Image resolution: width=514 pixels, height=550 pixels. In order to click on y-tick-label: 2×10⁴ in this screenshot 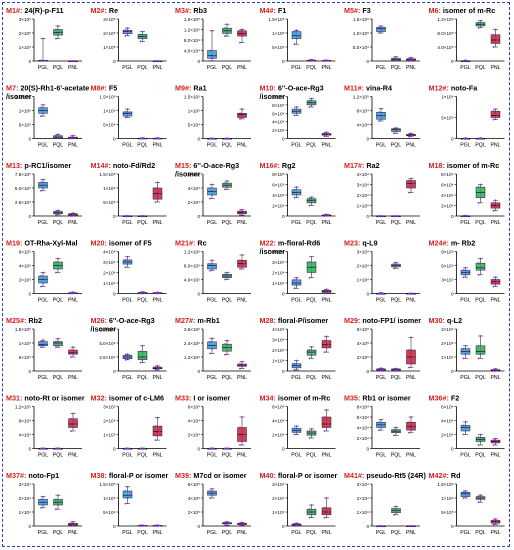, I will do `click(363, 195)`.